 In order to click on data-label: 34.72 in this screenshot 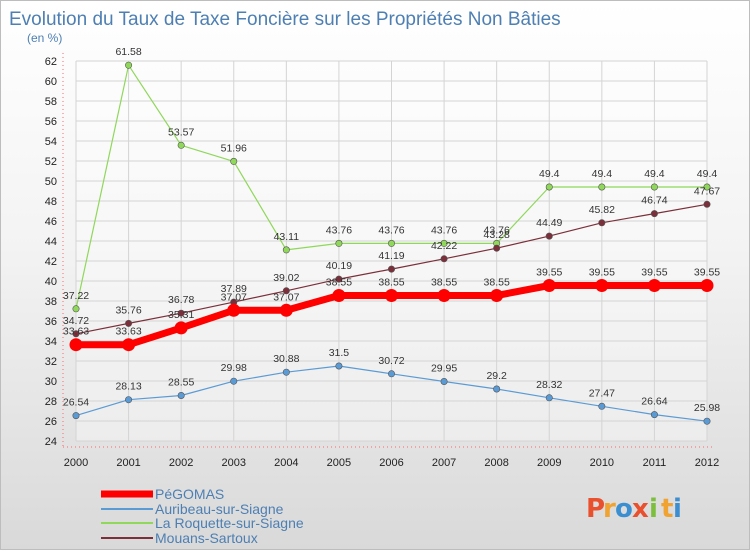, I will do `click(76, 321)`.